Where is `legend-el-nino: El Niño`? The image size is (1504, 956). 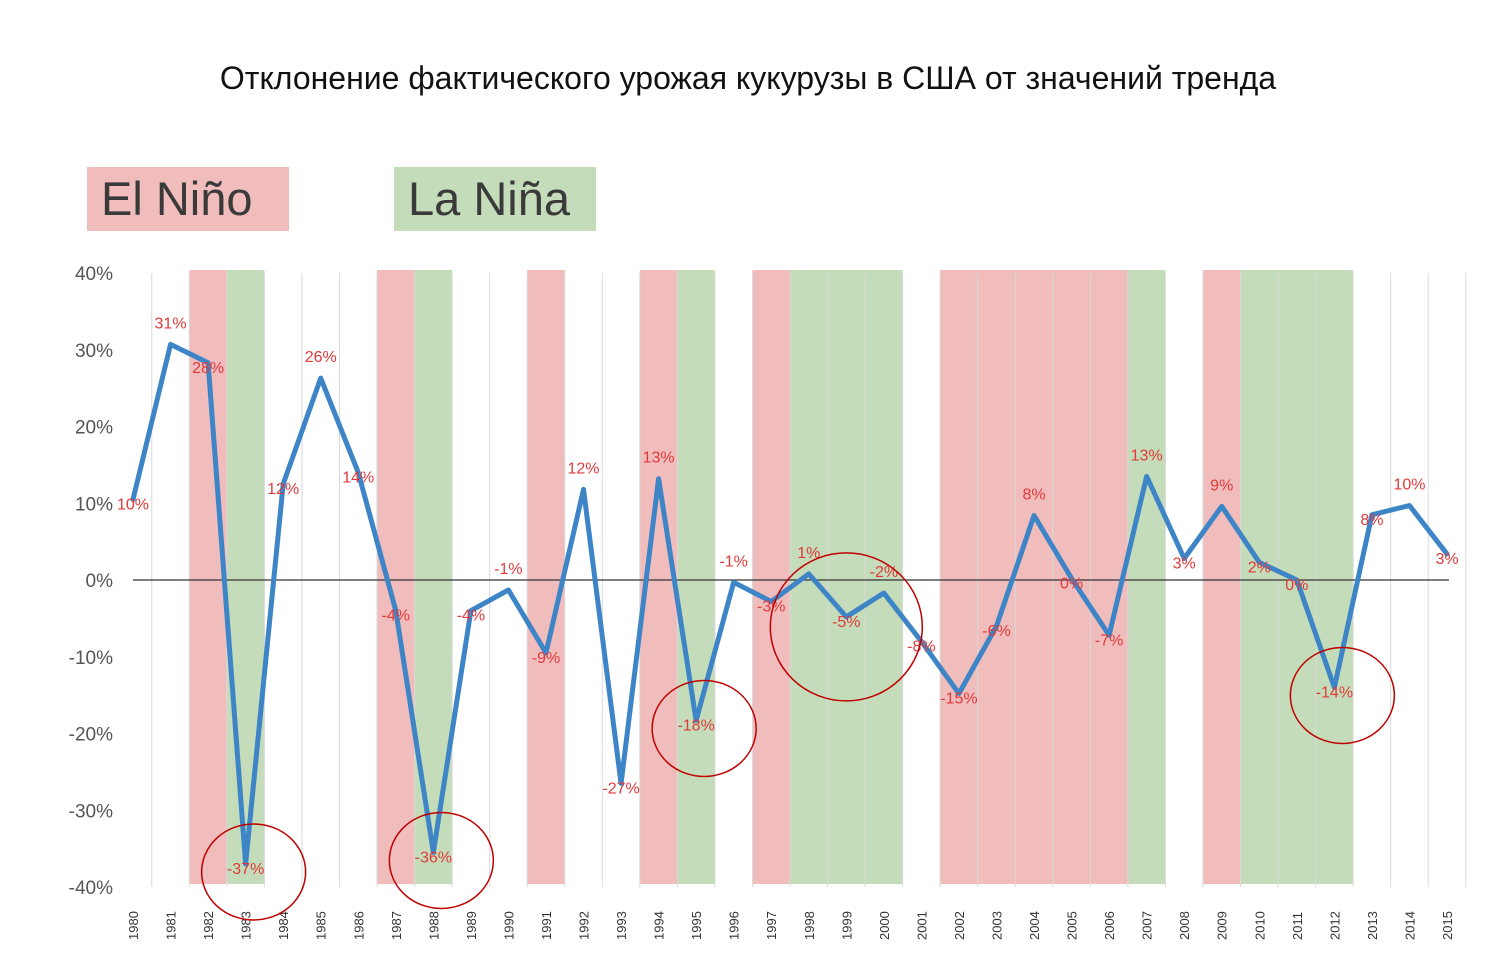
legend-el-nino: El Niño is located at coordinates (188, 199).